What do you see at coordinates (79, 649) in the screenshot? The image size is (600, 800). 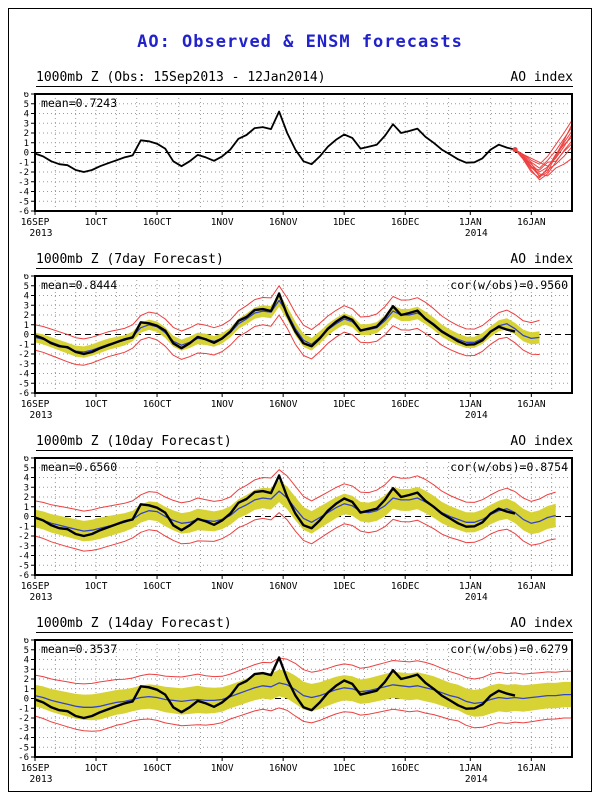 I see `mean-annotation: mean=0.3537` at bounding box center [79, 649].